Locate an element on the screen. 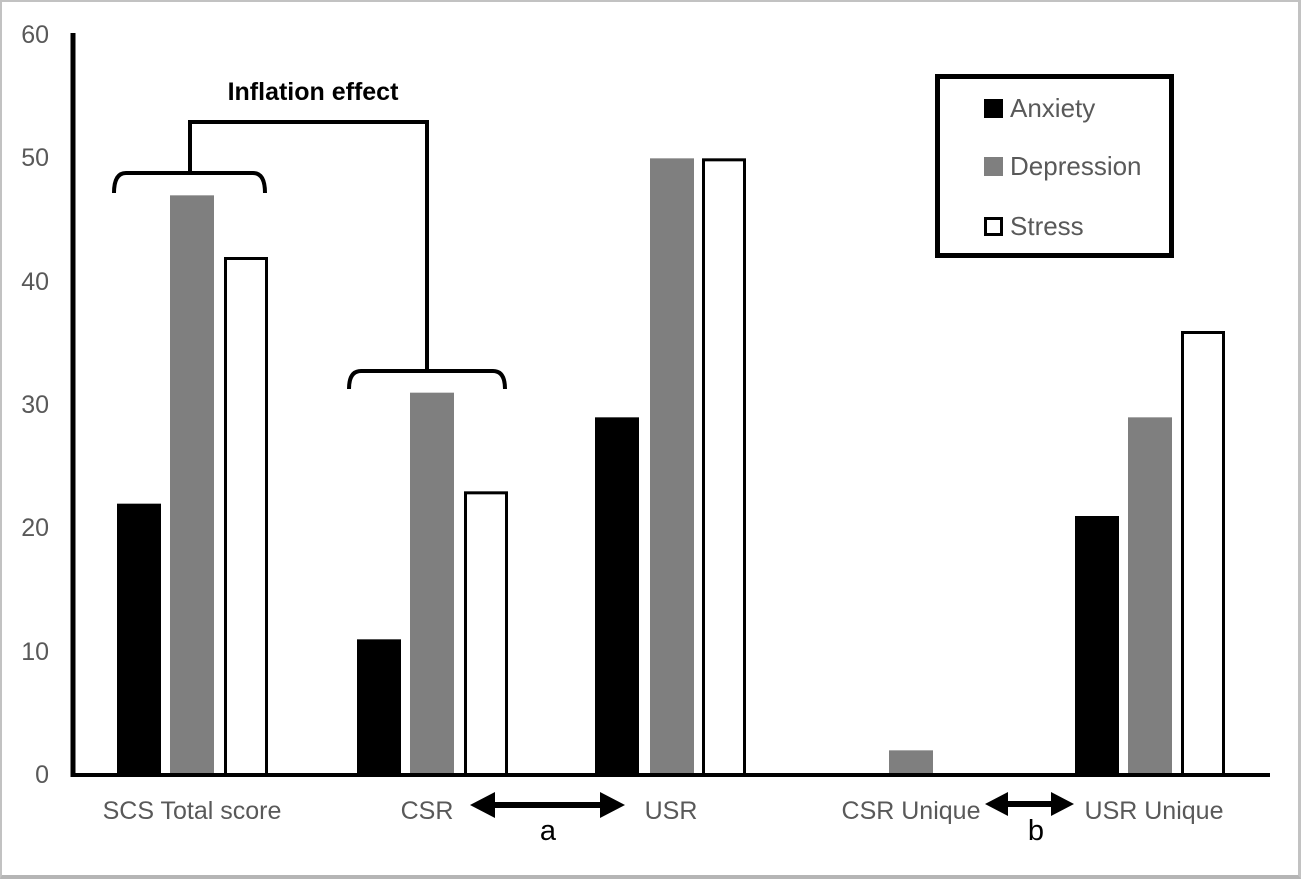 This screenshot has width=1301, height=879. bracket-csr-group is located at coordinates (427, 379).